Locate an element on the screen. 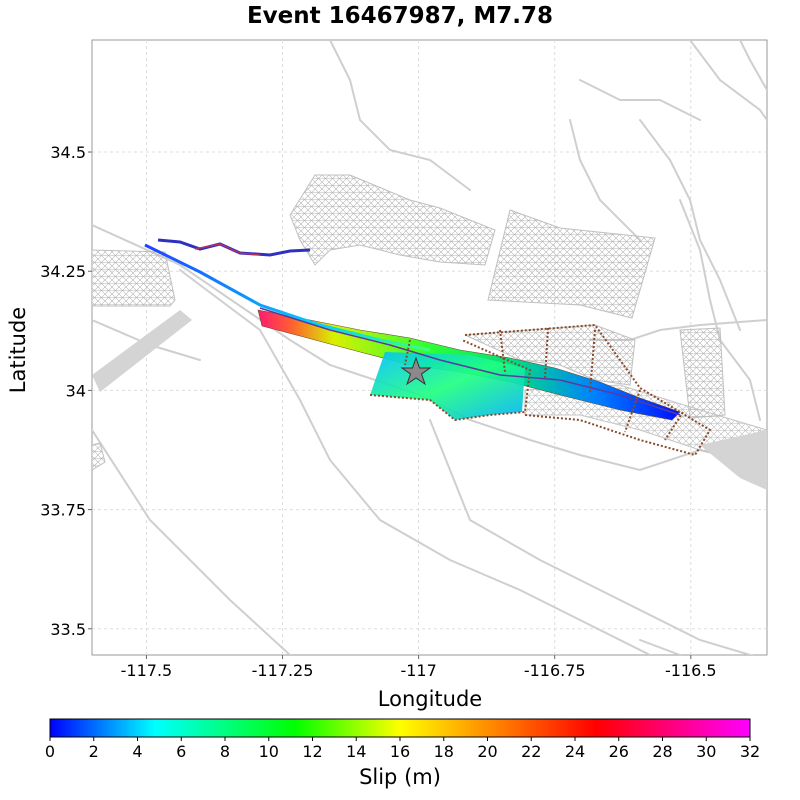 This screenshot has width=800, height=800. y-tick-label: 33.75 is located at coordinates (63, 510).